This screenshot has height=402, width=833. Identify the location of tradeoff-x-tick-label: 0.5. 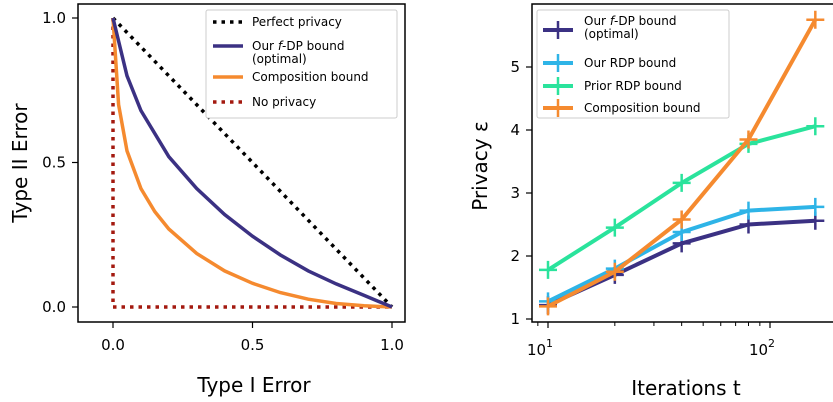
(253, 345).